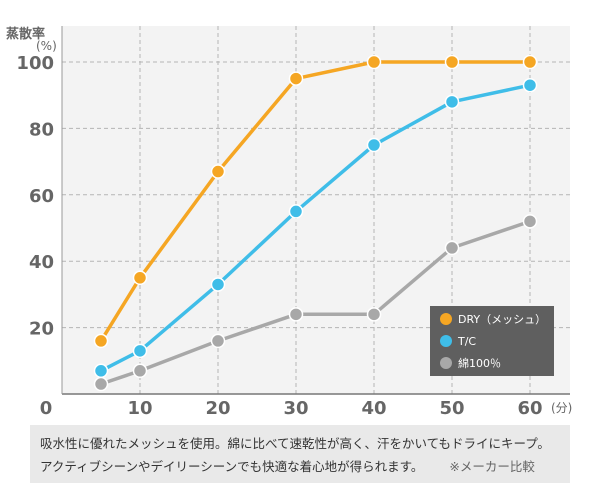 This screenshot has width=600, height=500. I want to click on legend-label-dry-mesh: DRY（メッシュ）, so click(502, 319).